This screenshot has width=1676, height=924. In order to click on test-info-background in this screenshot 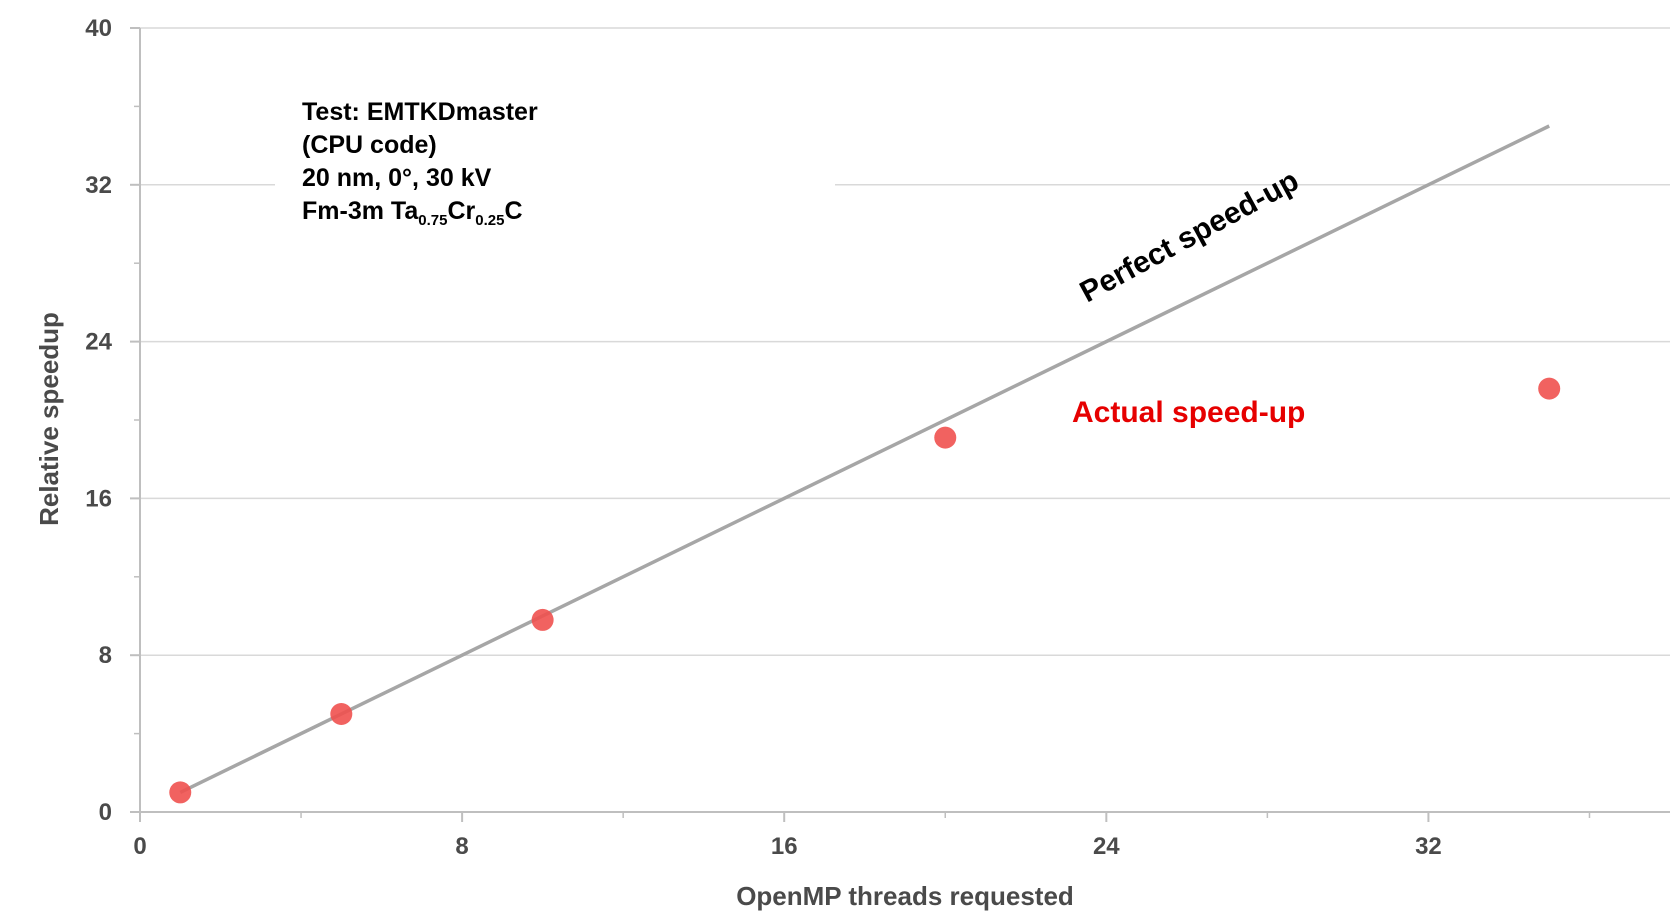, I will do `click(555, 163)`.